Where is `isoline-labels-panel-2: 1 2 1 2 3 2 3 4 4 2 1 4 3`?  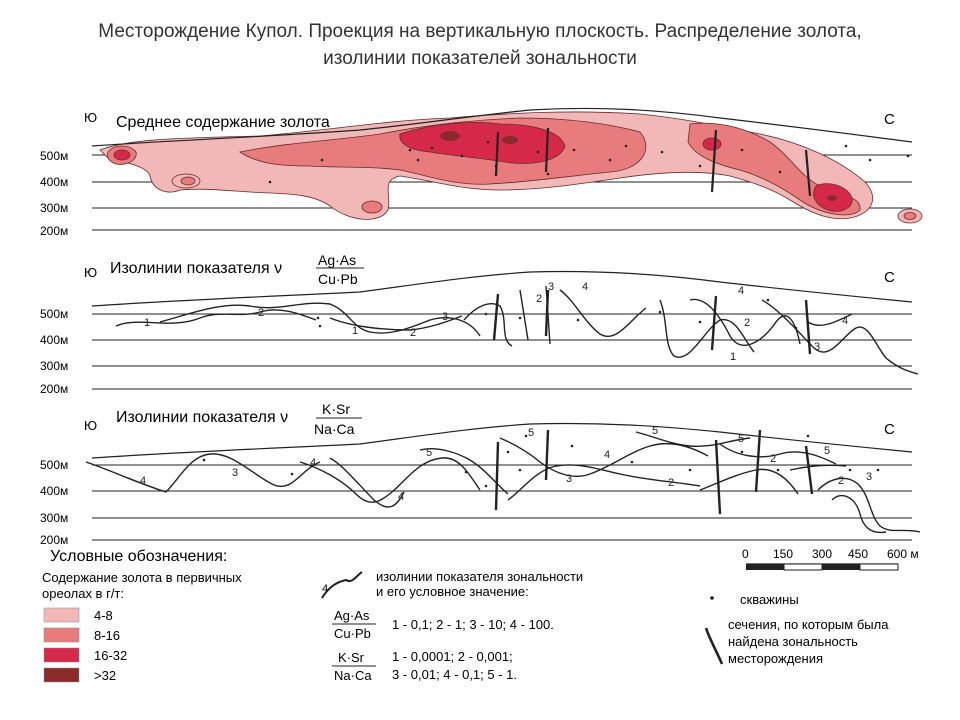
isoline-labels-panel-2: 1 2 1 2 3 2 3 4 4 2 1 4 3 is located at coordinates (496, 322).